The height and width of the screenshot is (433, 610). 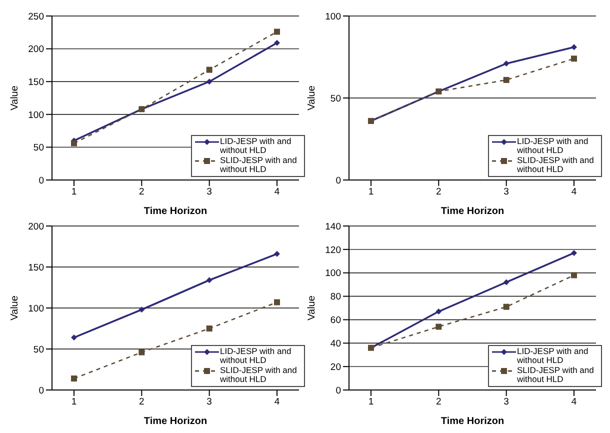 What do you see at coordinates (335, 297) in the screenshot?
I see `y-tick-label: 80` at bounding box center [335, 297].